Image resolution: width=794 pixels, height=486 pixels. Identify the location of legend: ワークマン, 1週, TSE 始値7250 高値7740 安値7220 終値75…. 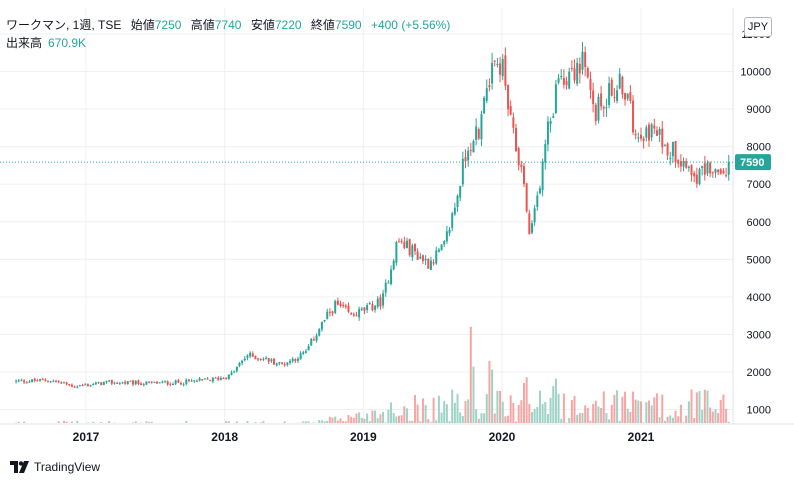
(228, 34).